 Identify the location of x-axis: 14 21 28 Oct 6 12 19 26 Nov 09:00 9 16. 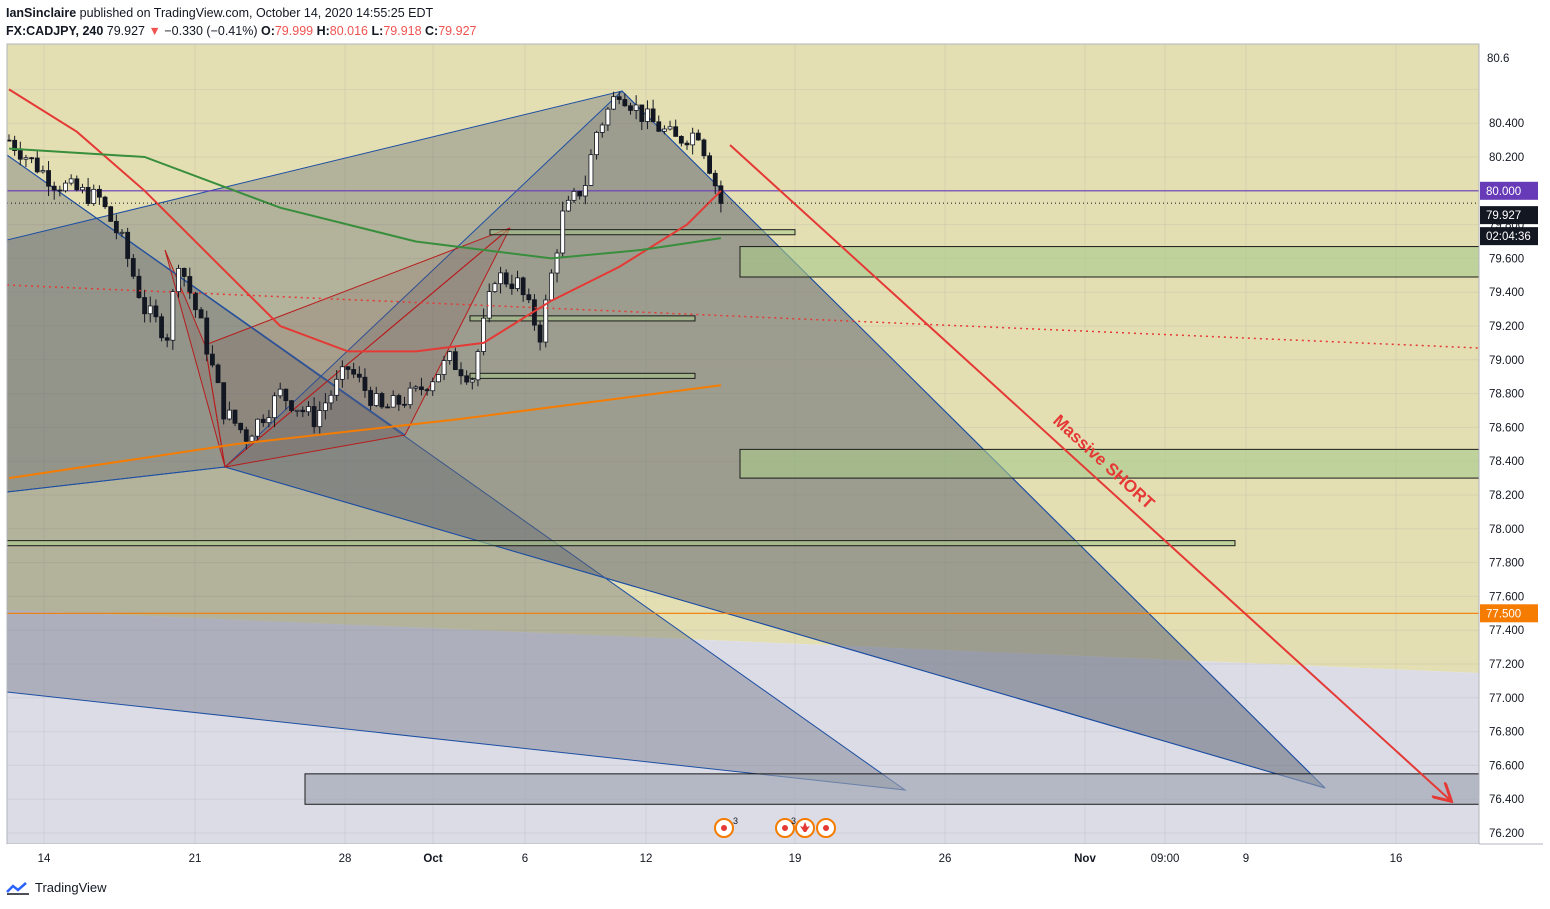
(720, 859).